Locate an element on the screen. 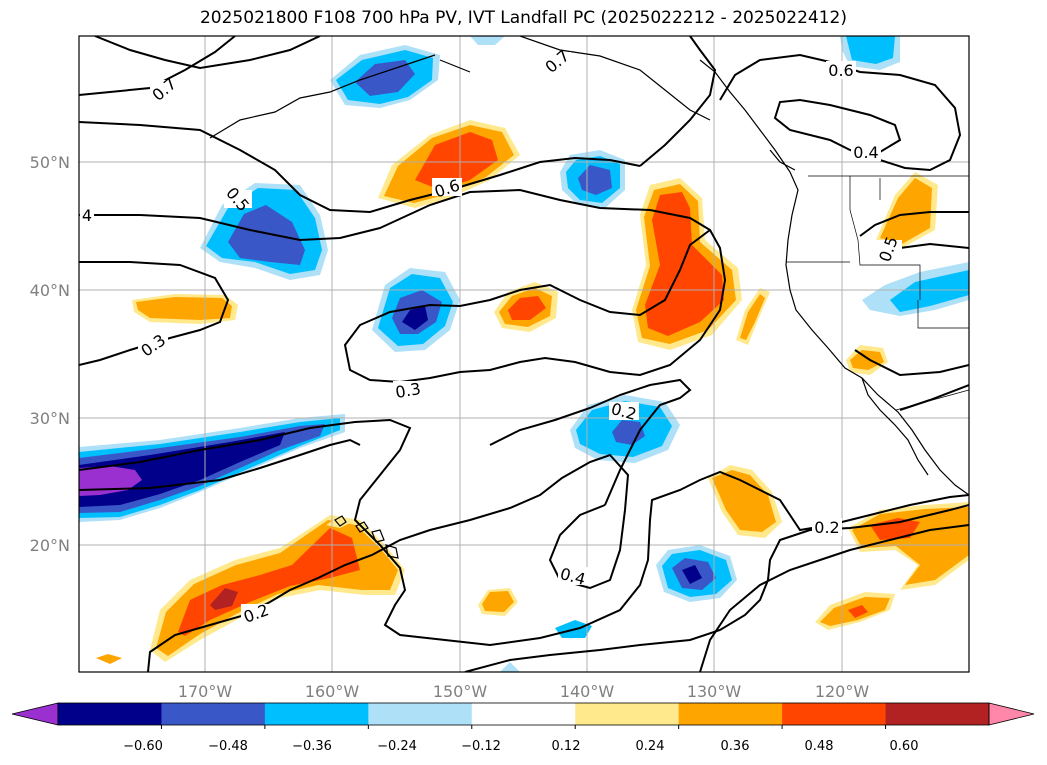  contour-label: 0.4 is located at coordinates (865, 152).